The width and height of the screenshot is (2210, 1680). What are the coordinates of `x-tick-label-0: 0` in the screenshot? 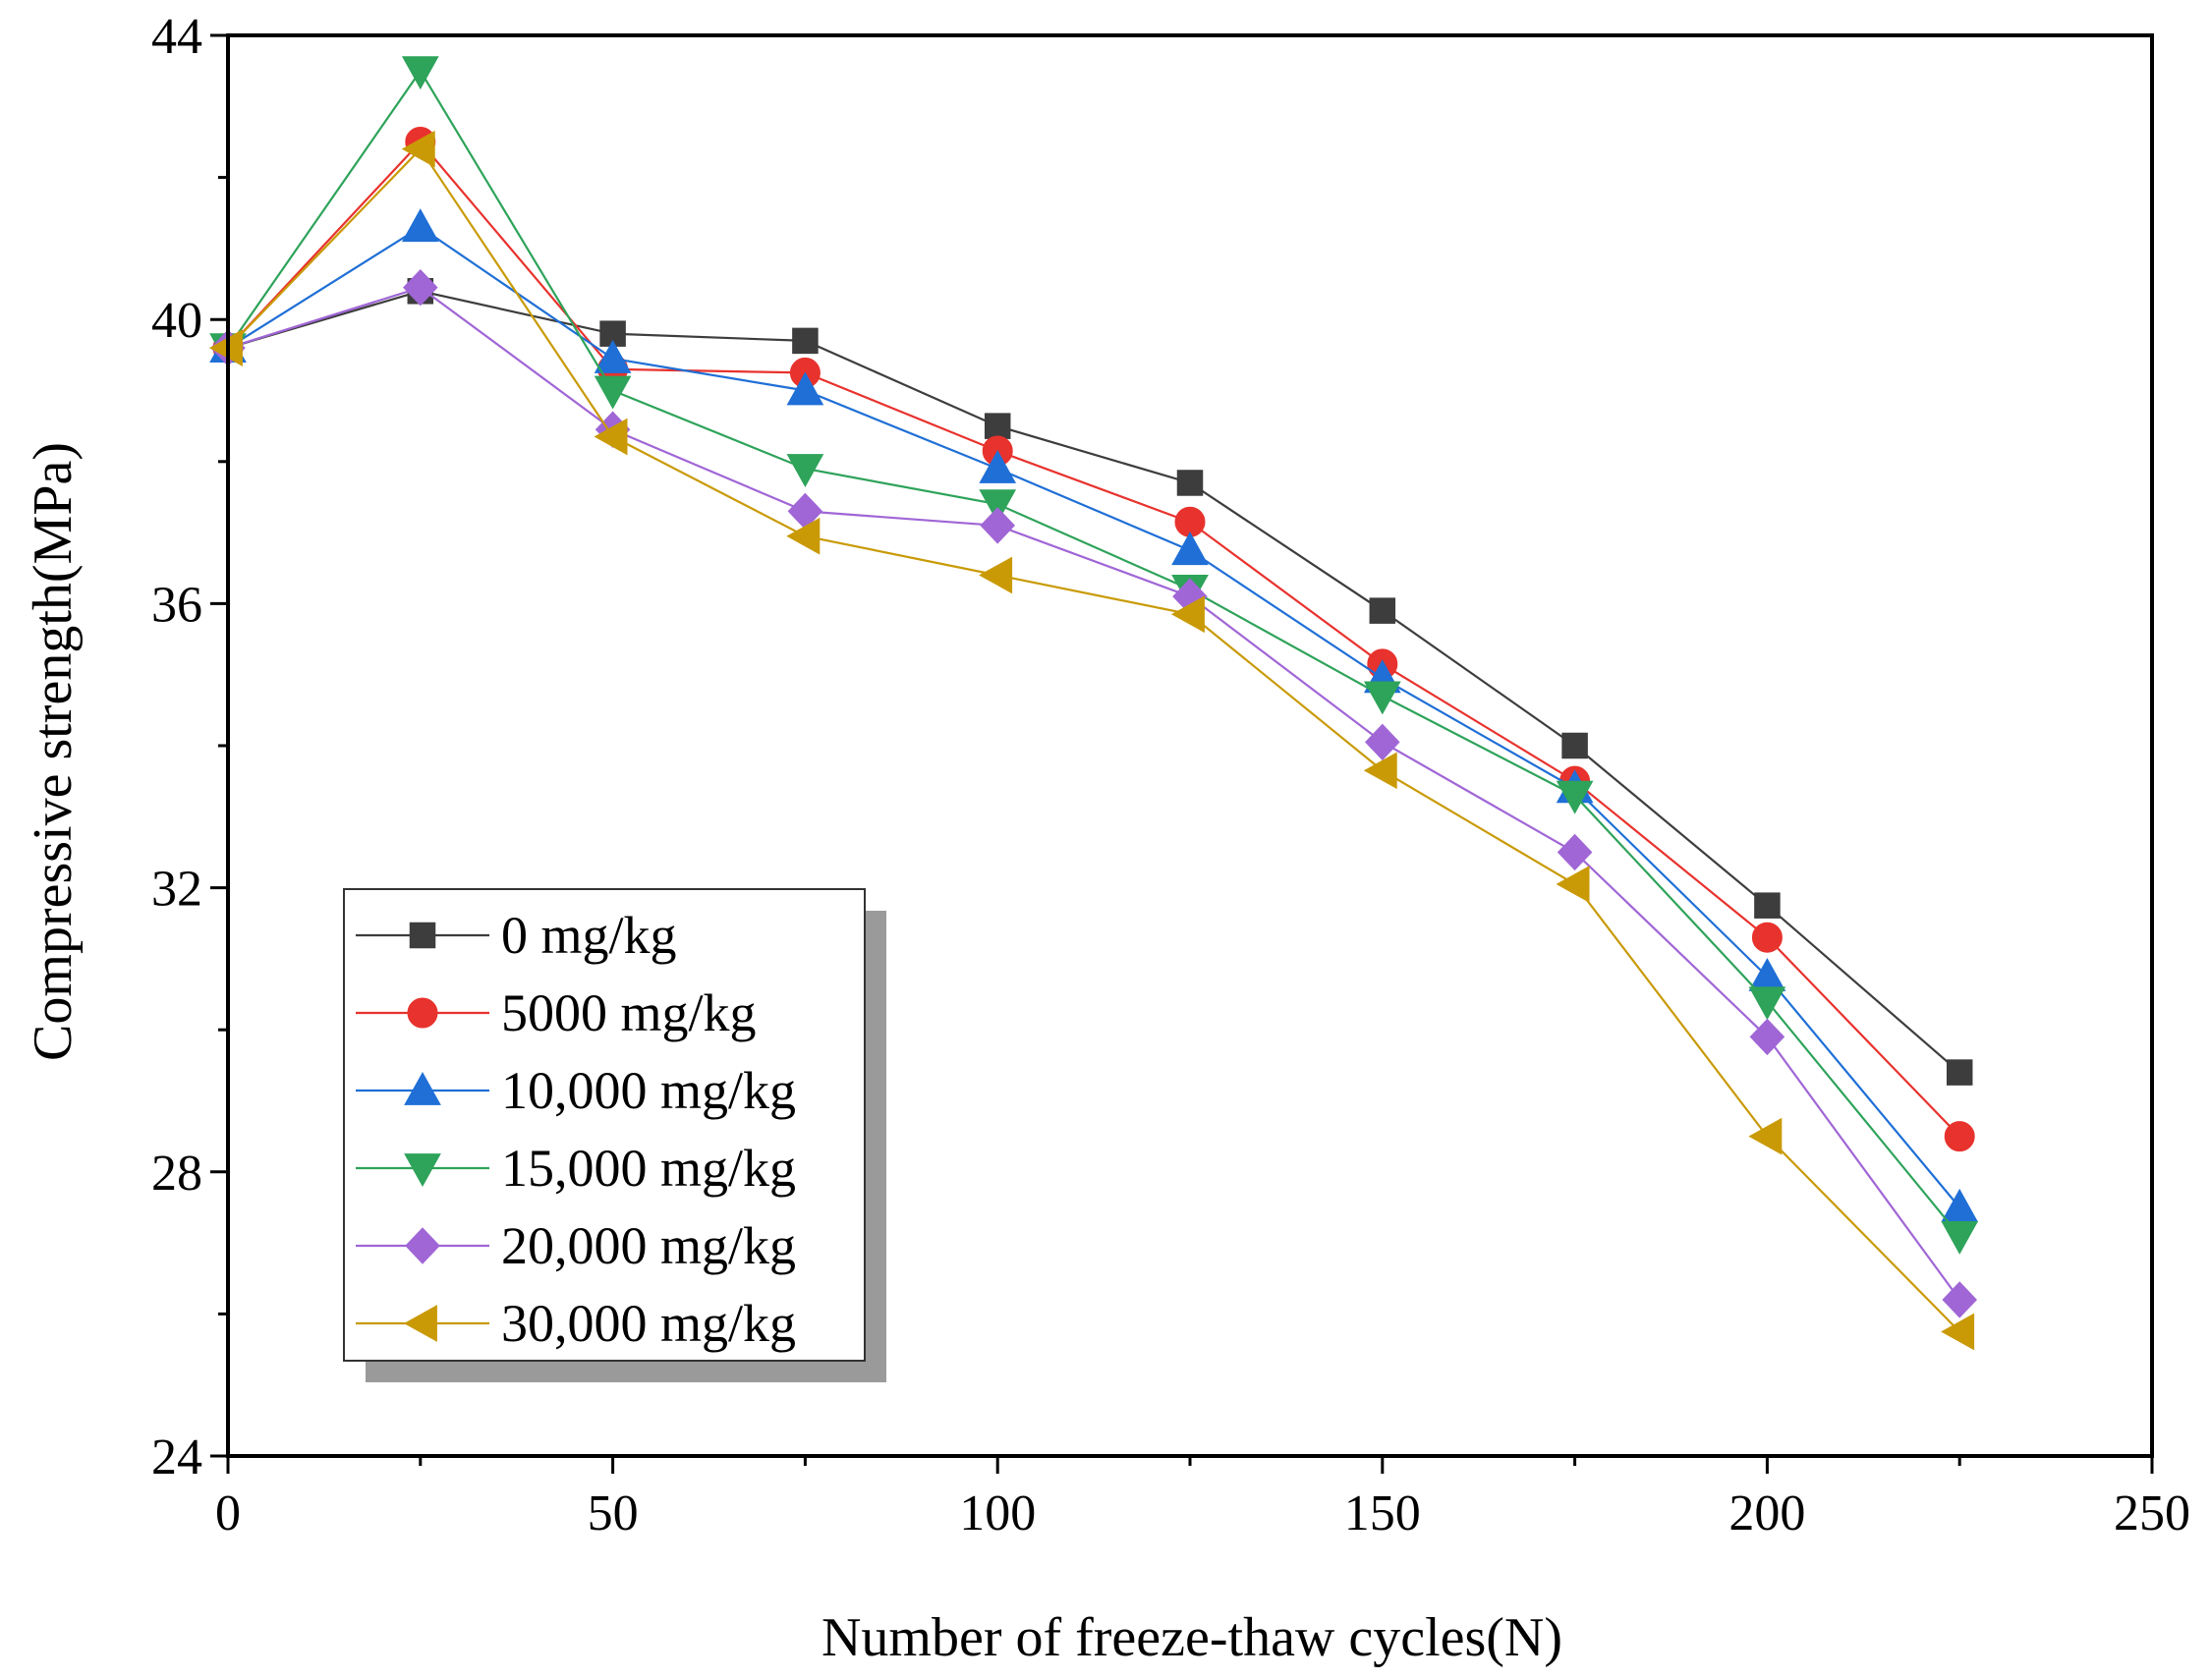 It's located at (228, 1513).